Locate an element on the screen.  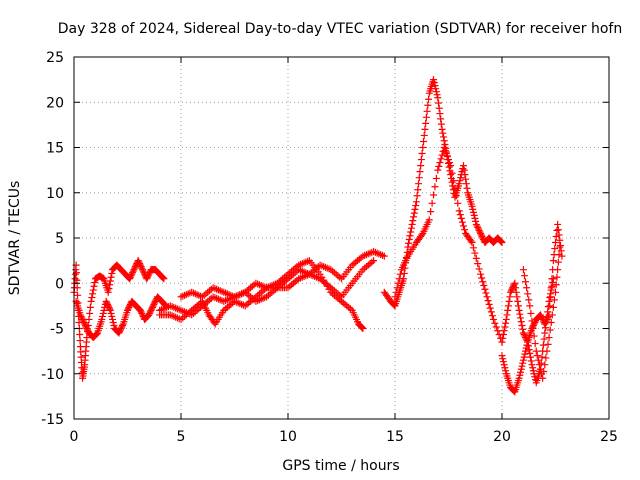
series-track-b is located at coordinates (121, 317).